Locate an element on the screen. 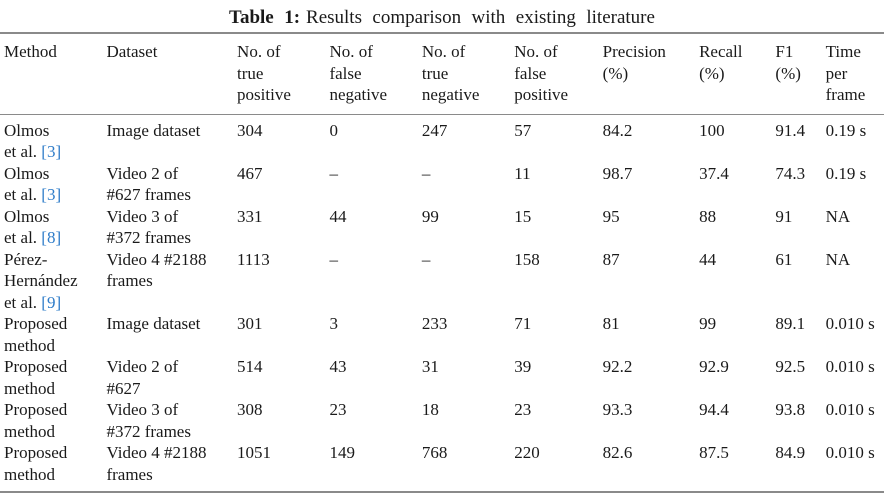 The image size is (884, 502). column-header: No. of true negative is located at coordinates (450, 73).